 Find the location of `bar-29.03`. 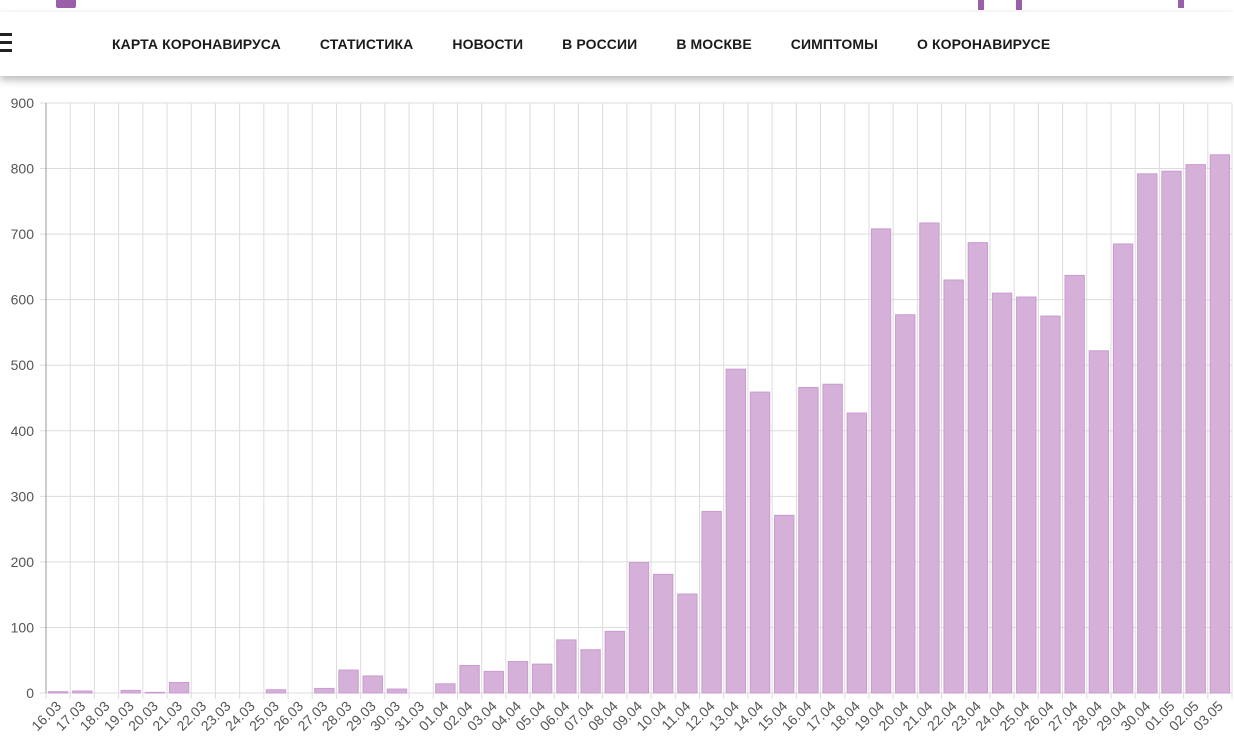

bar-29.03 is located at coordinates (372, 684).